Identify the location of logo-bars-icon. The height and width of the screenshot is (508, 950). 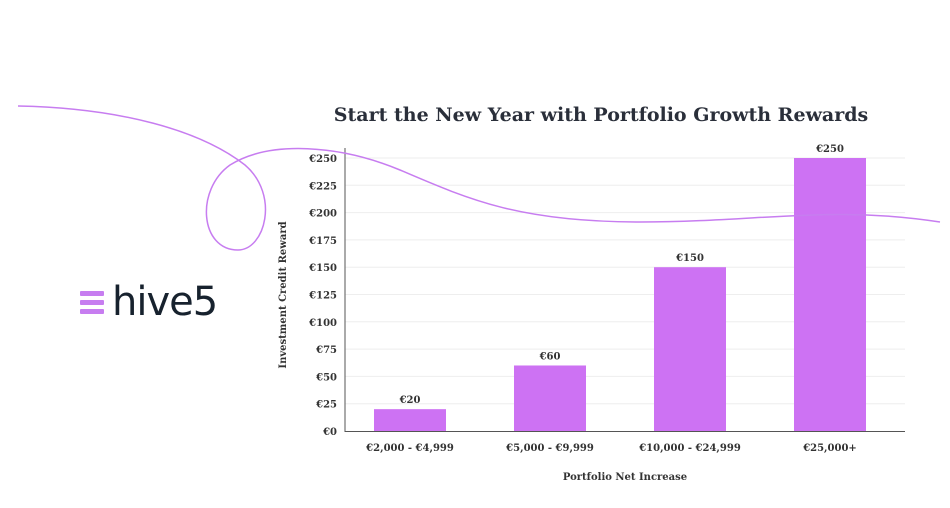
(92, 302).